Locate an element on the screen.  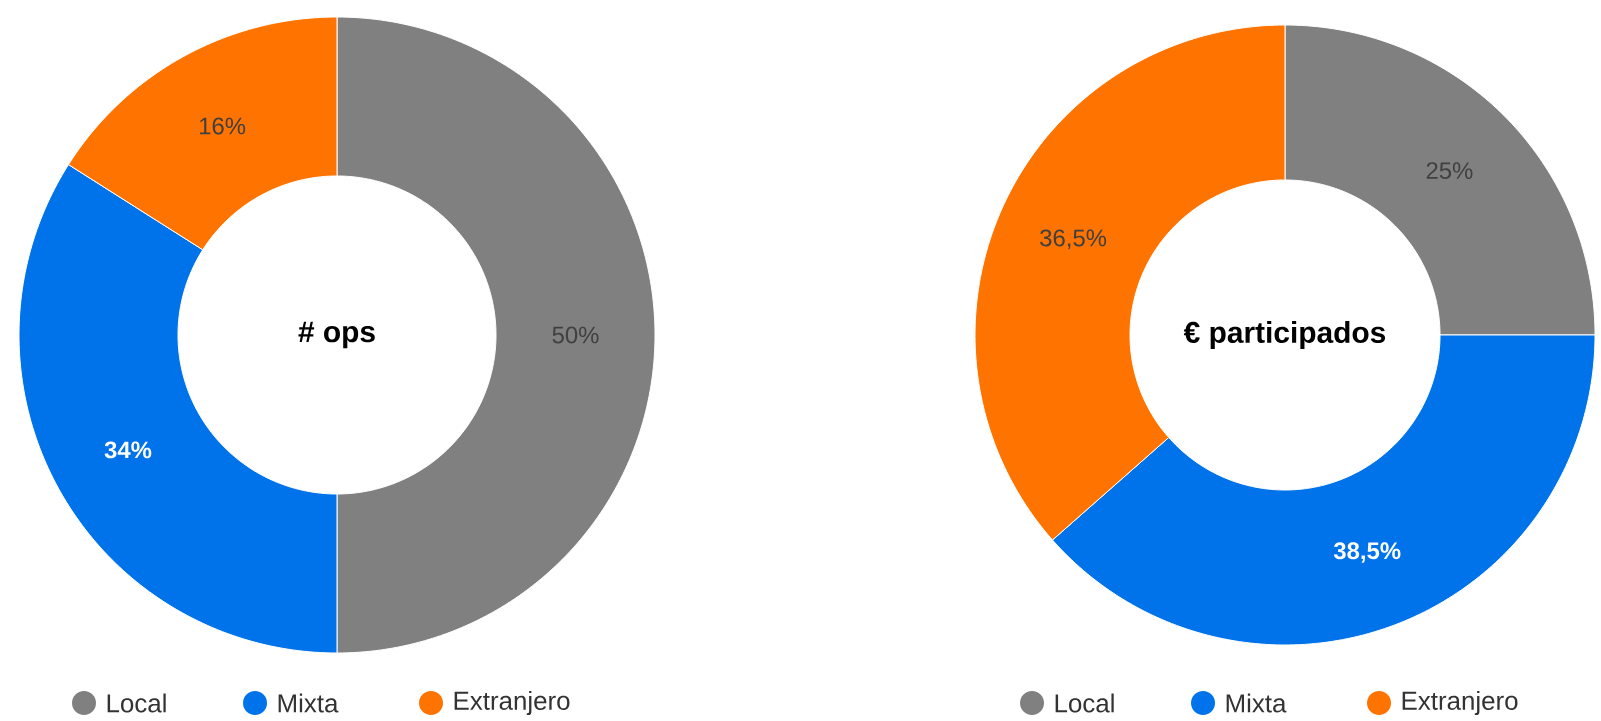
data-label: 34% is located at coordinates (128, 450).